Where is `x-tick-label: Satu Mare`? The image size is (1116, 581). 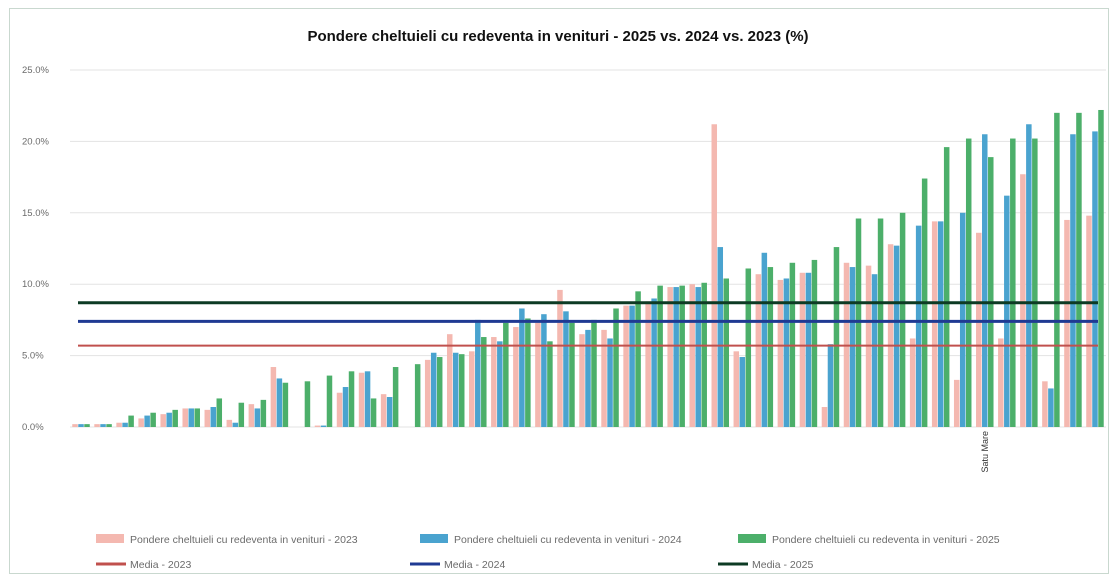
x-tick-label: Satu Mare is located at coordinates (985, 452).